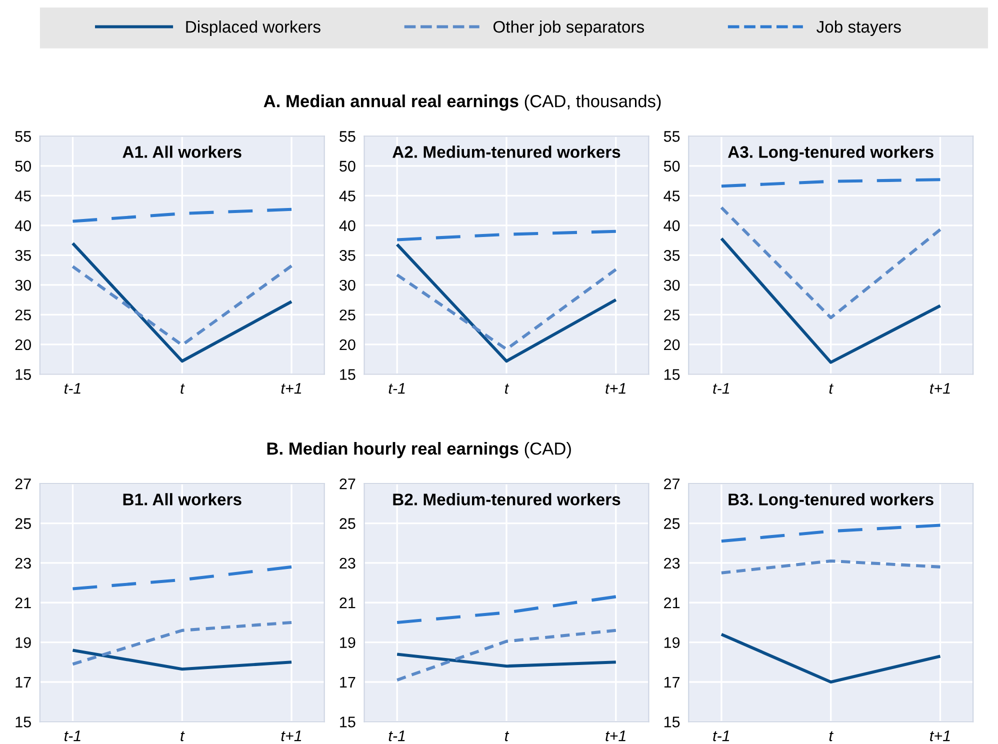 The height and width of the screenshot is (744, 998). I want to click on text: B. Median hourly real earnings (CAD), so click(419, 450).